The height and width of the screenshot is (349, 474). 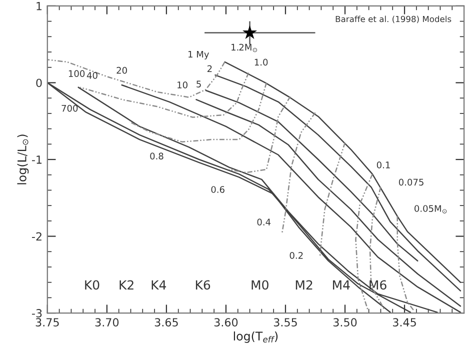 I want to click on y-tick-label: -2, so click(x=37, y=236).